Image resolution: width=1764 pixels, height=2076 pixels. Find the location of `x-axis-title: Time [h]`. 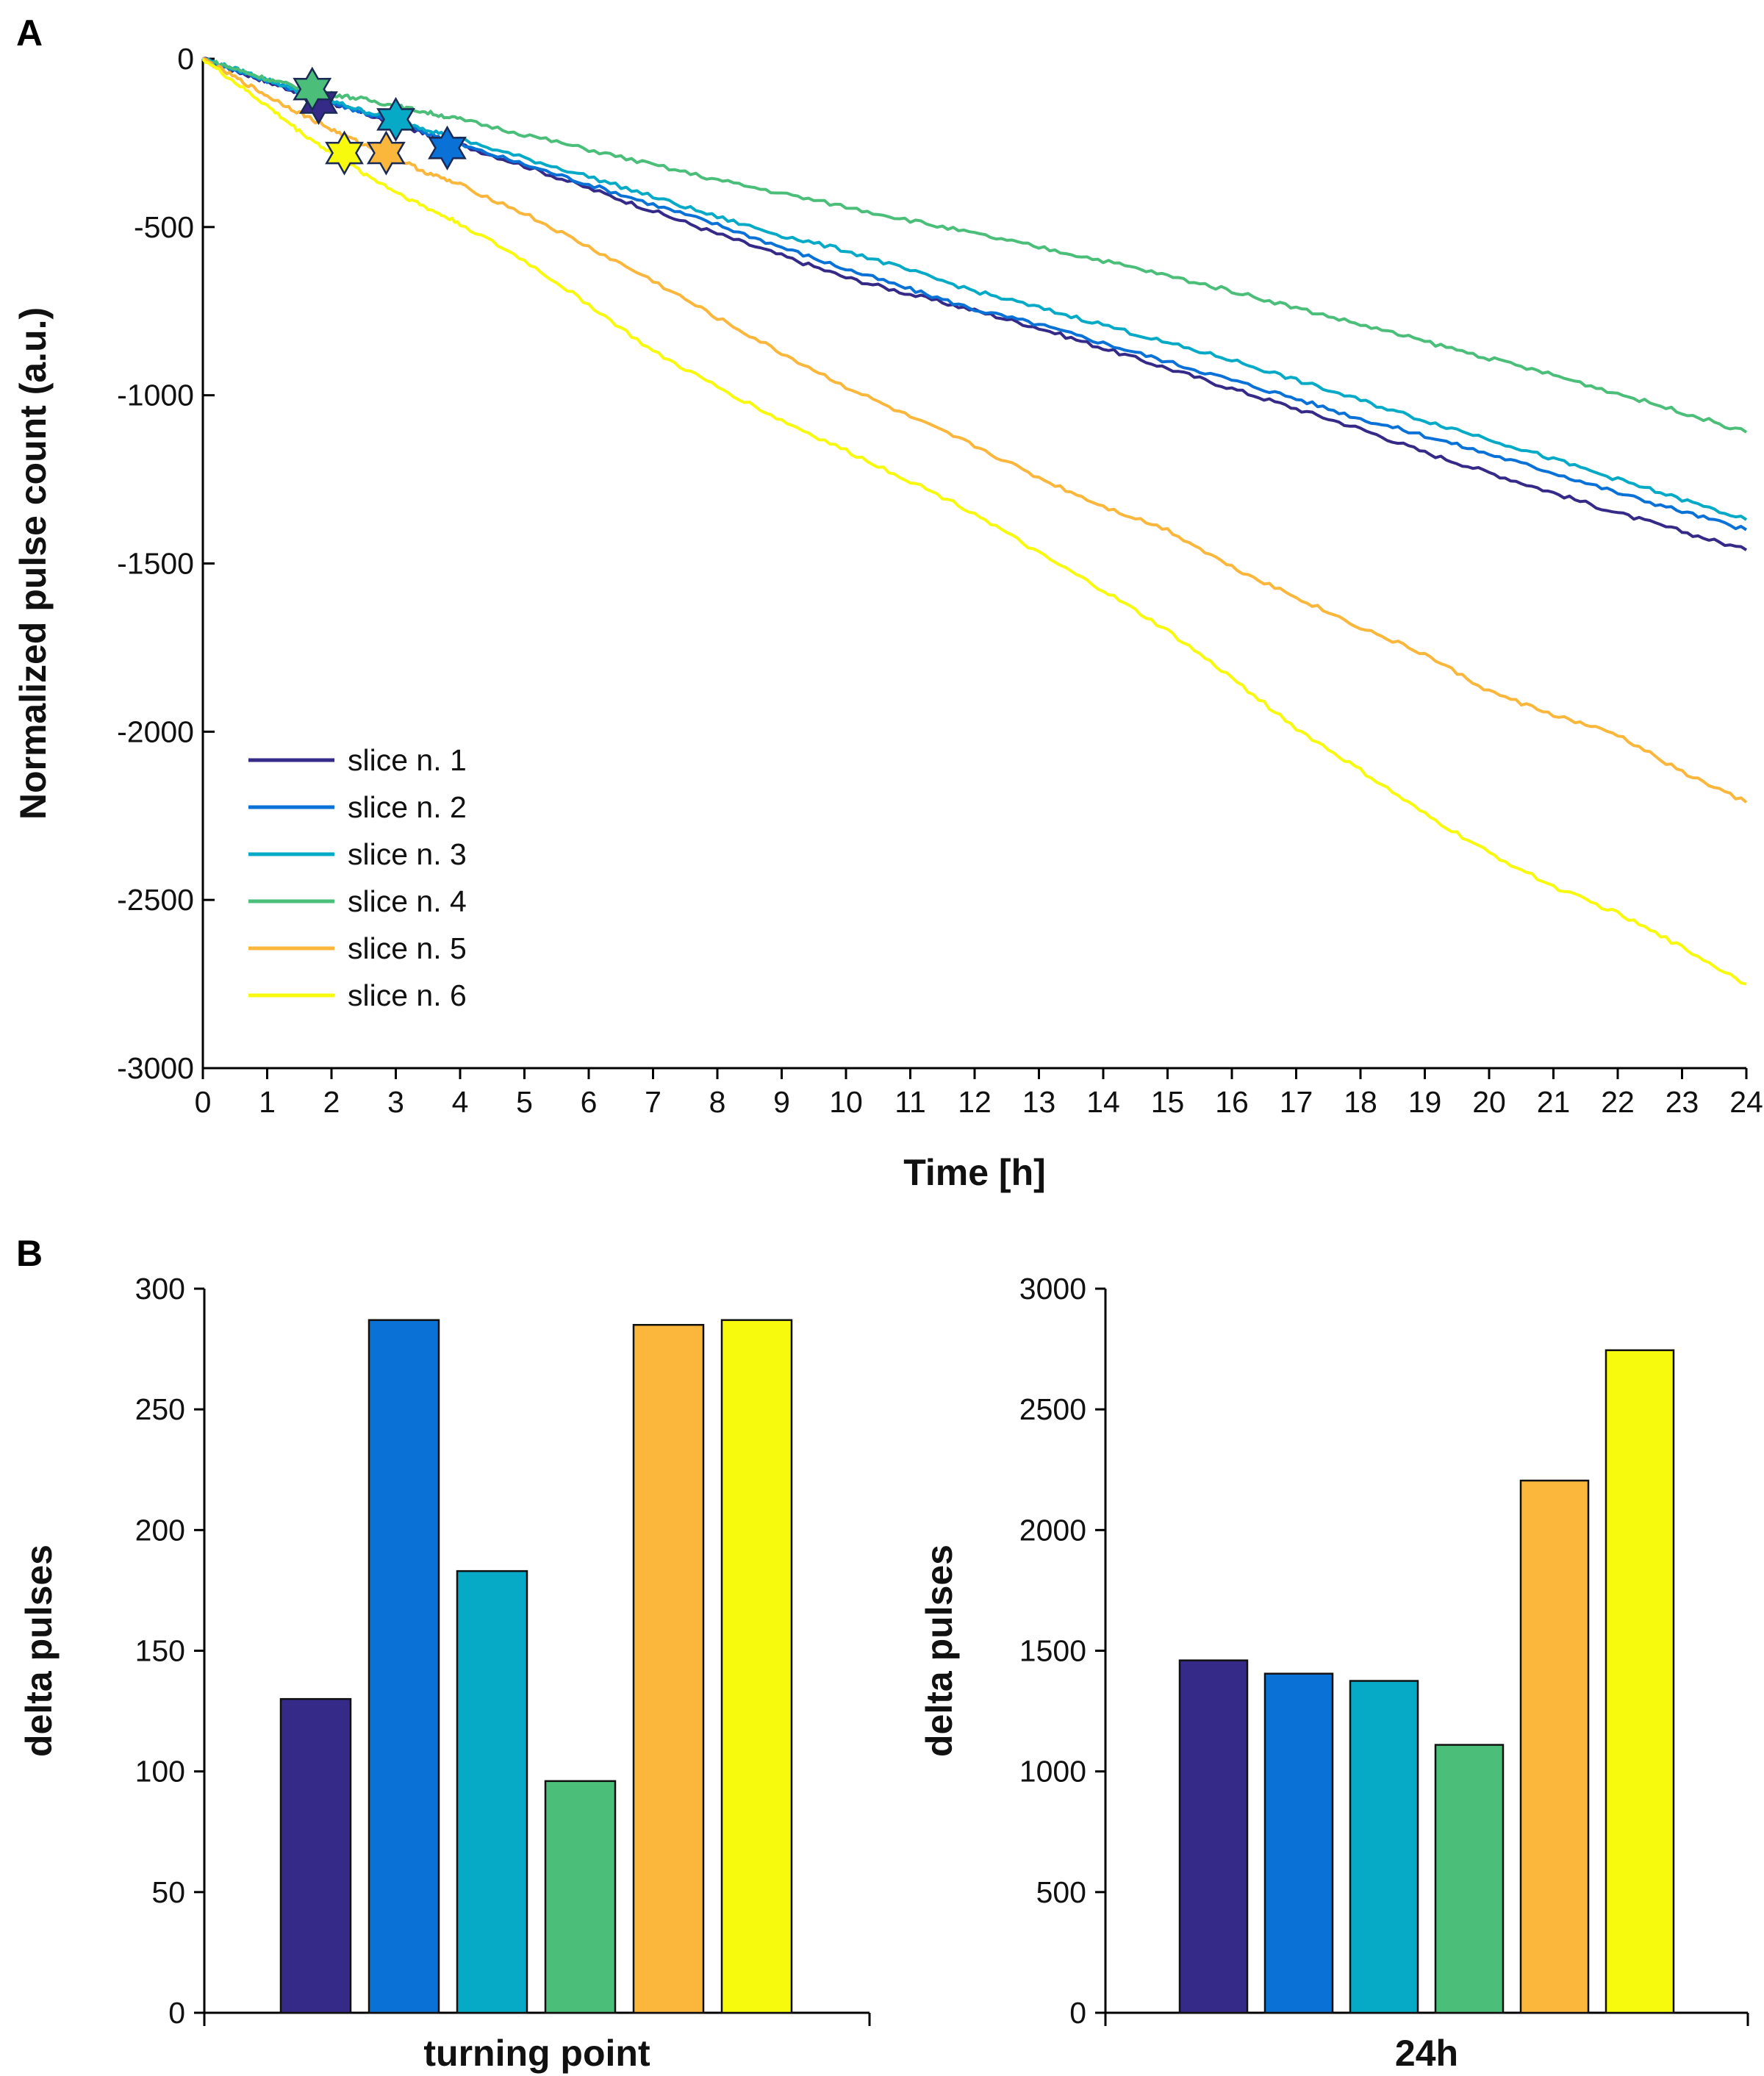

x-axis-title: Time [h] is located at coordinates (974, 1172).